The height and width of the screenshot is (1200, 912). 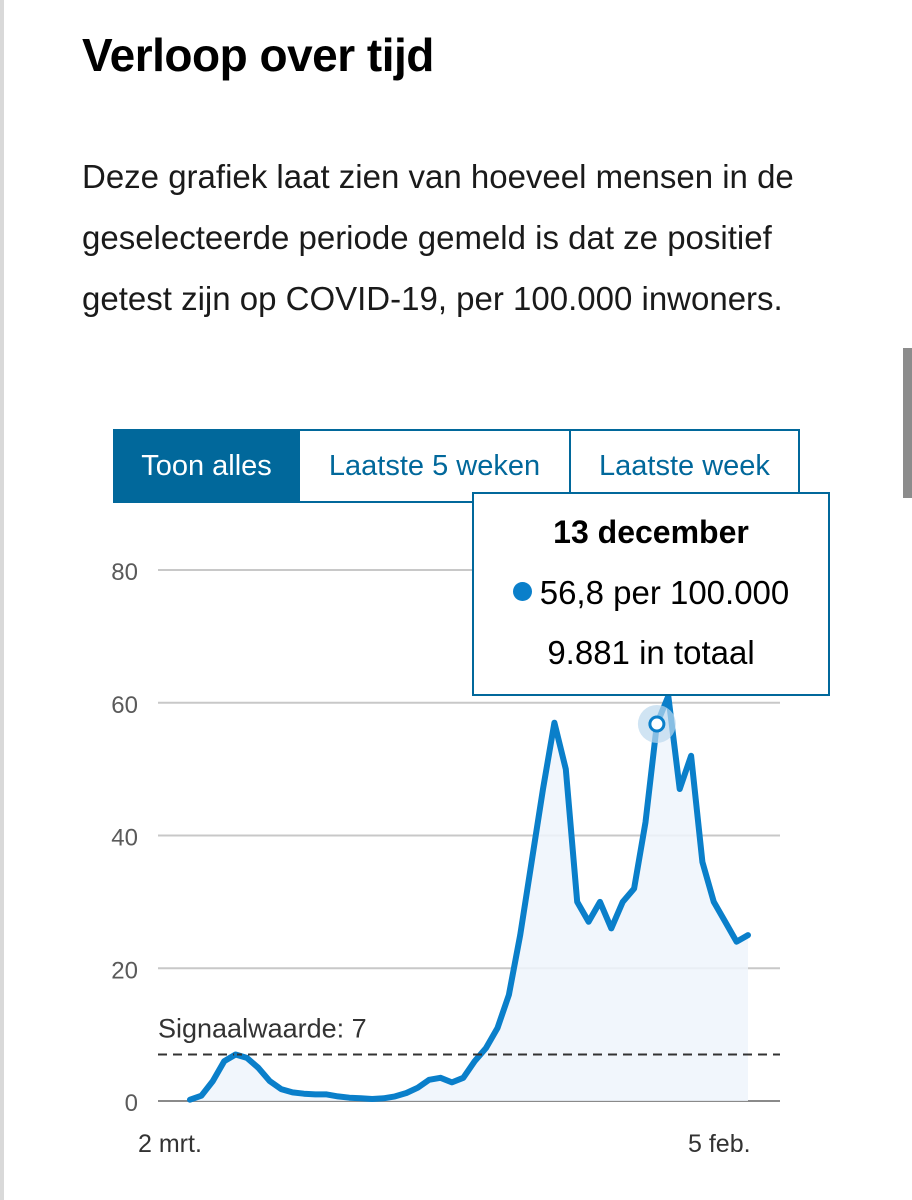 What do you see at coordinates (206, 466) in the screenshot?
I see `tab-toon-alles: Toon alles` at bounding box center [206, 466].